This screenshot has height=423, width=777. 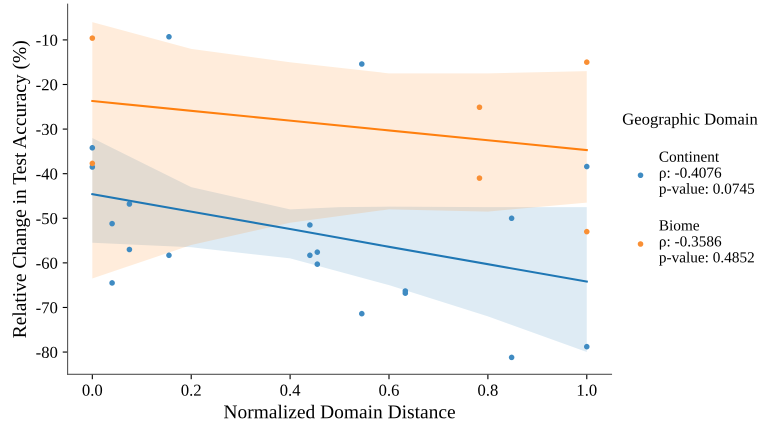 I want to click on y-tick-label: -40, so click(x=47, y=174).